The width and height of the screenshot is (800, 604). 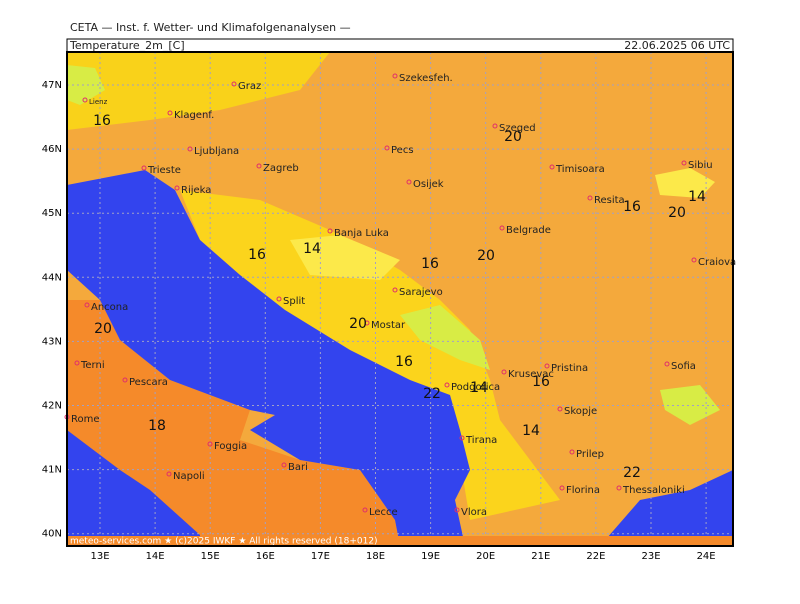 What do you see at coordinates (164, 170) in the screenshot?
I see `city-label: Trieste` at bounding box center [164, 170].